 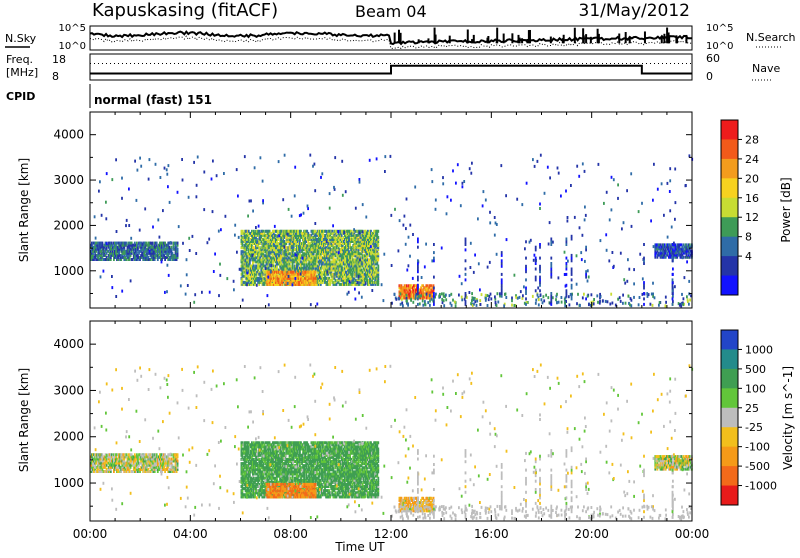 I want to click on freq-tick-8: 8, so click(x=55, y=76).